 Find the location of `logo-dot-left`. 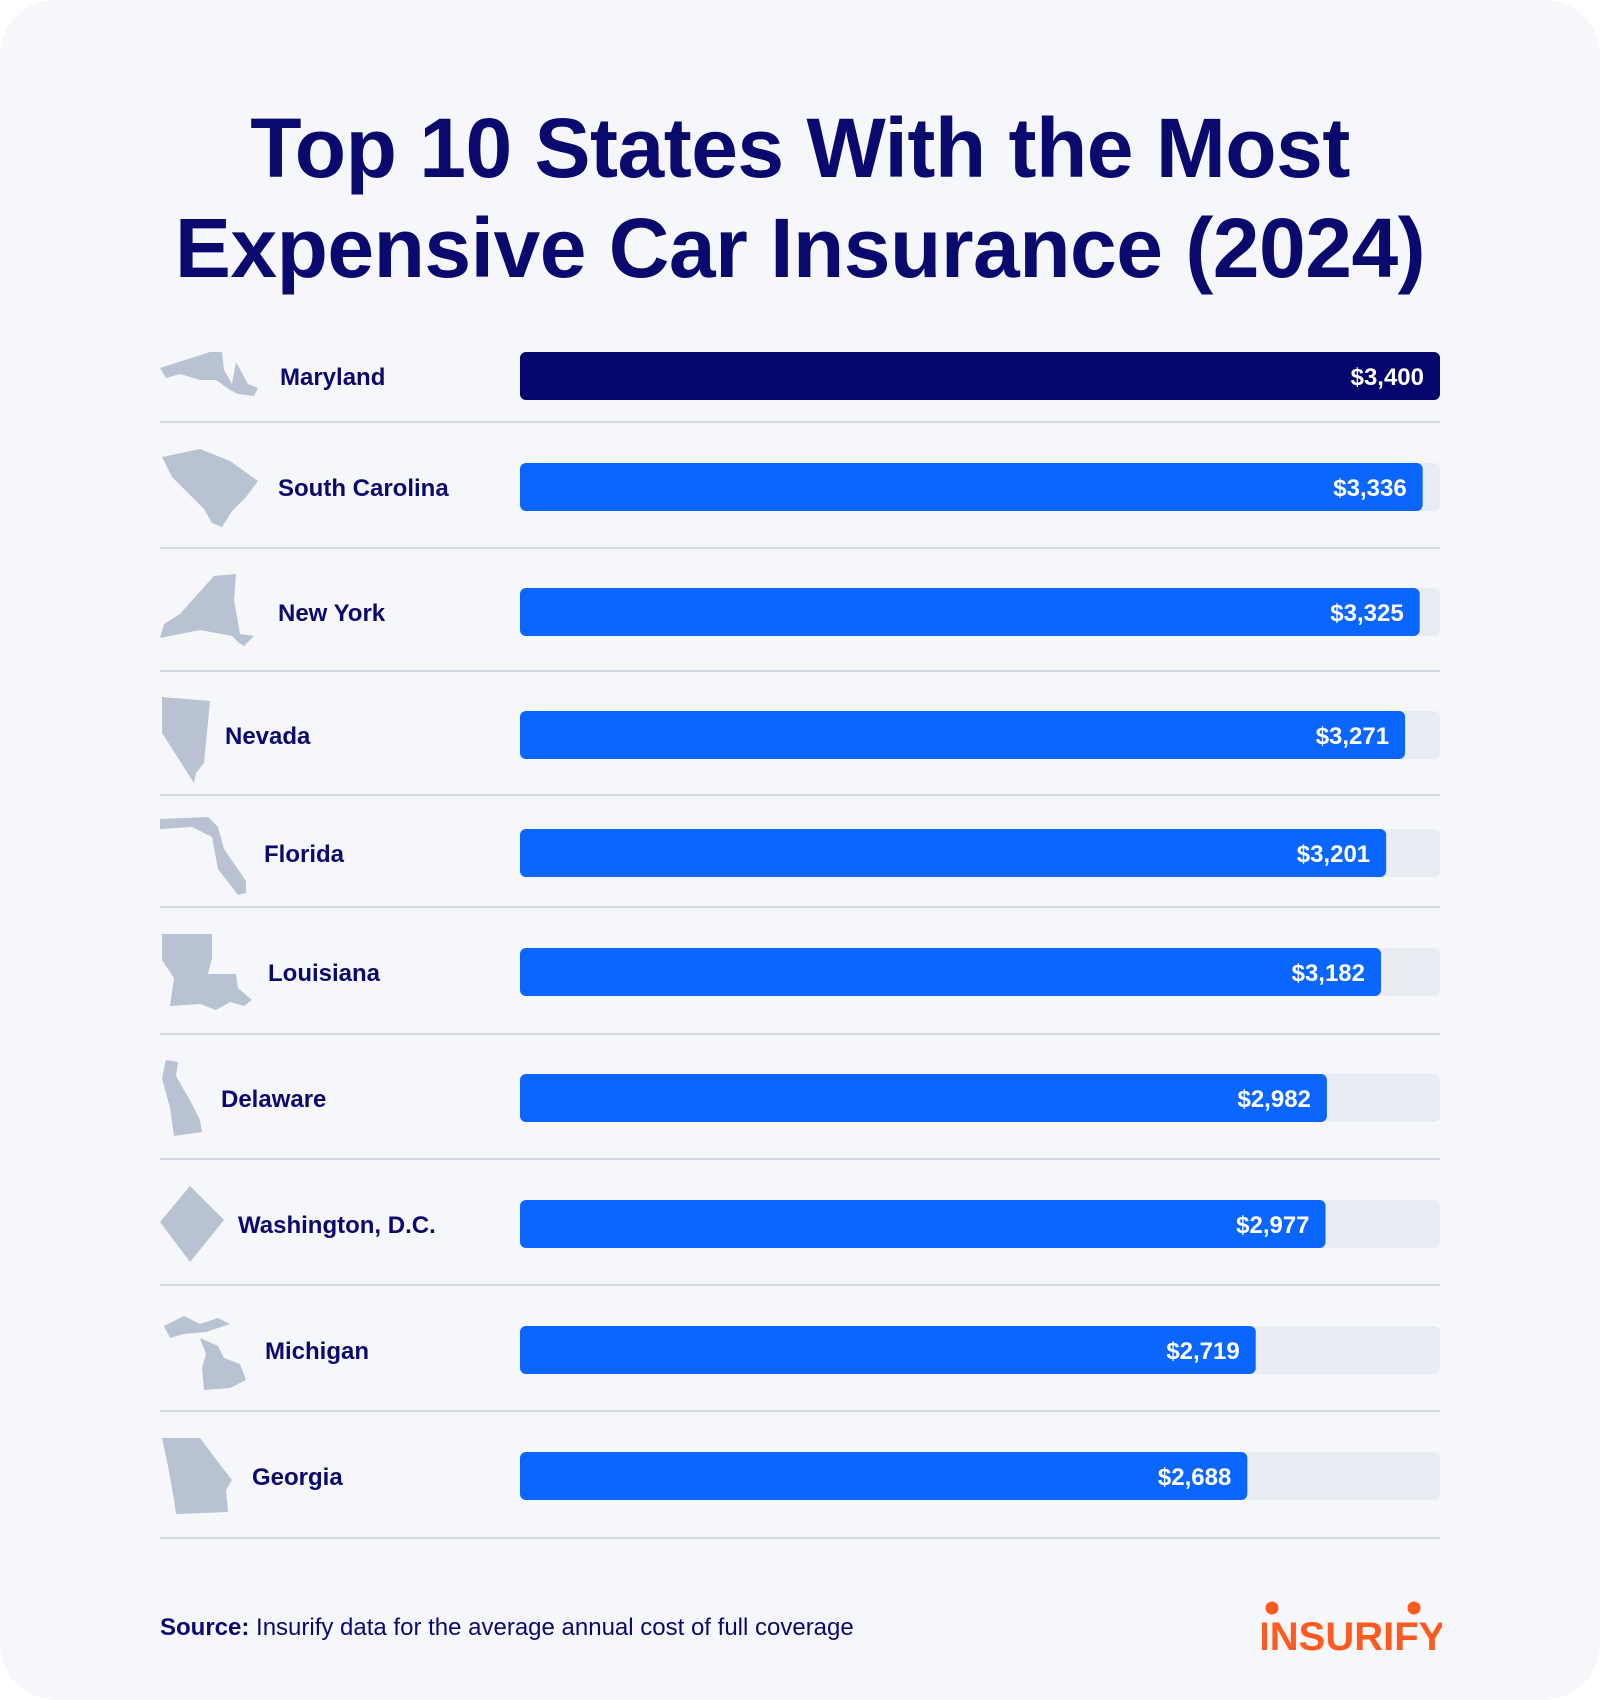

logo-dot-left is located at coordinates (1272, 1608).